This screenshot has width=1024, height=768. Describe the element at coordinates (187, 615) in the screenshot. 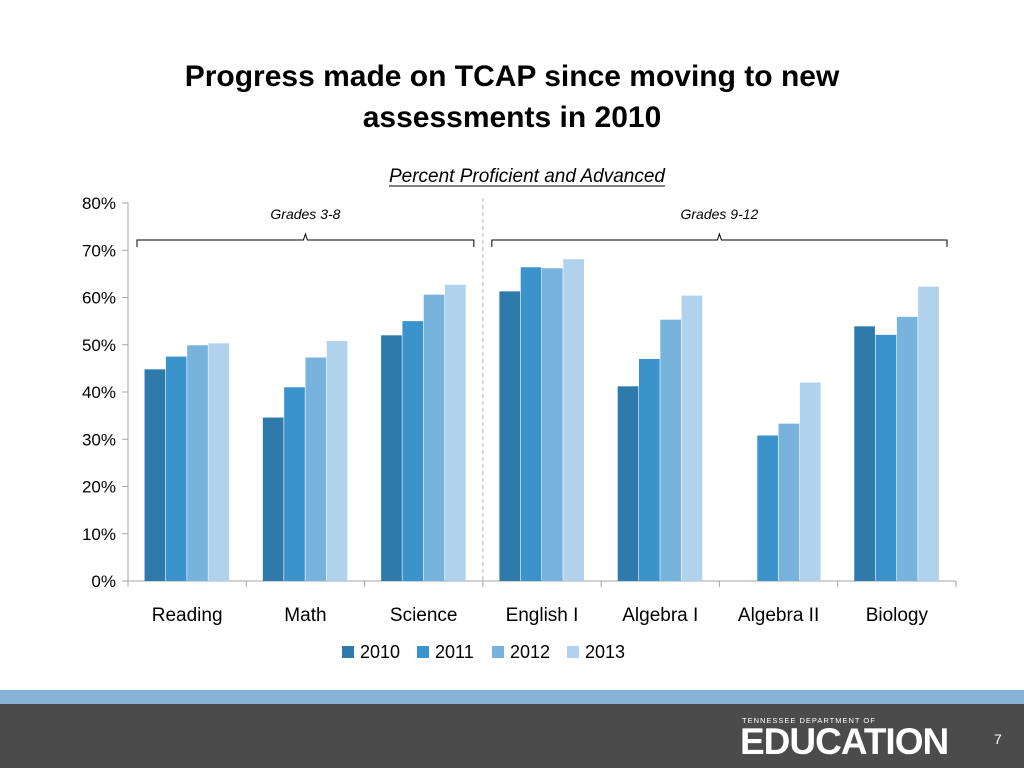

I see `x-tick-label: Reading` at that location.